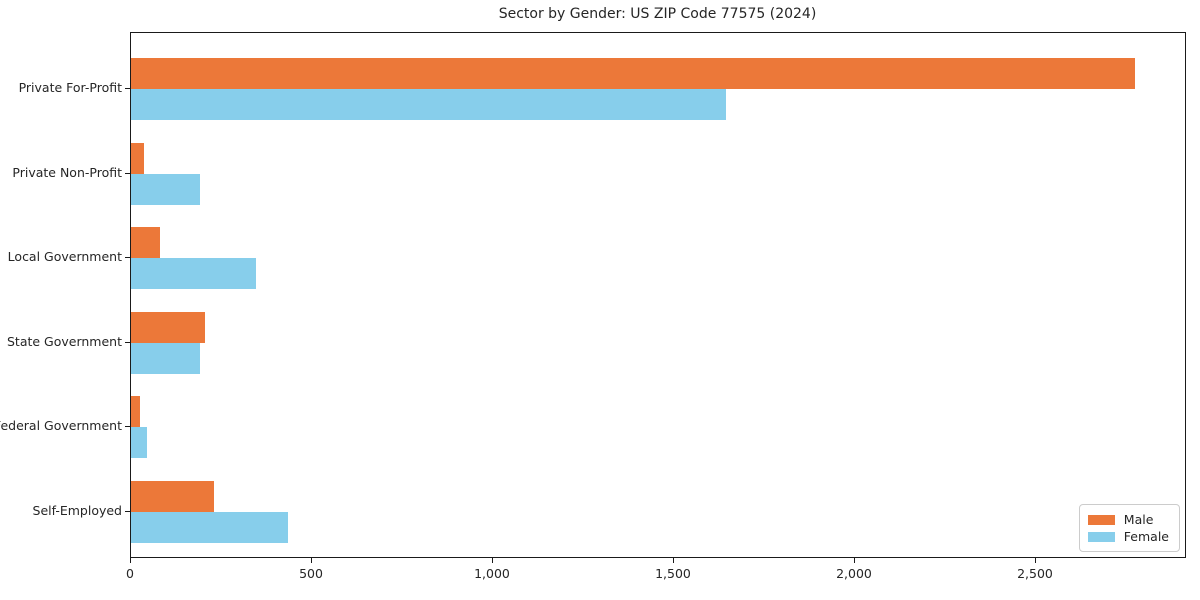 The image size is (1200, 600). Describe the element at coordinates (70, 87) in the screenshot. I see `y-axis-label: Private For-Profit` at that location.